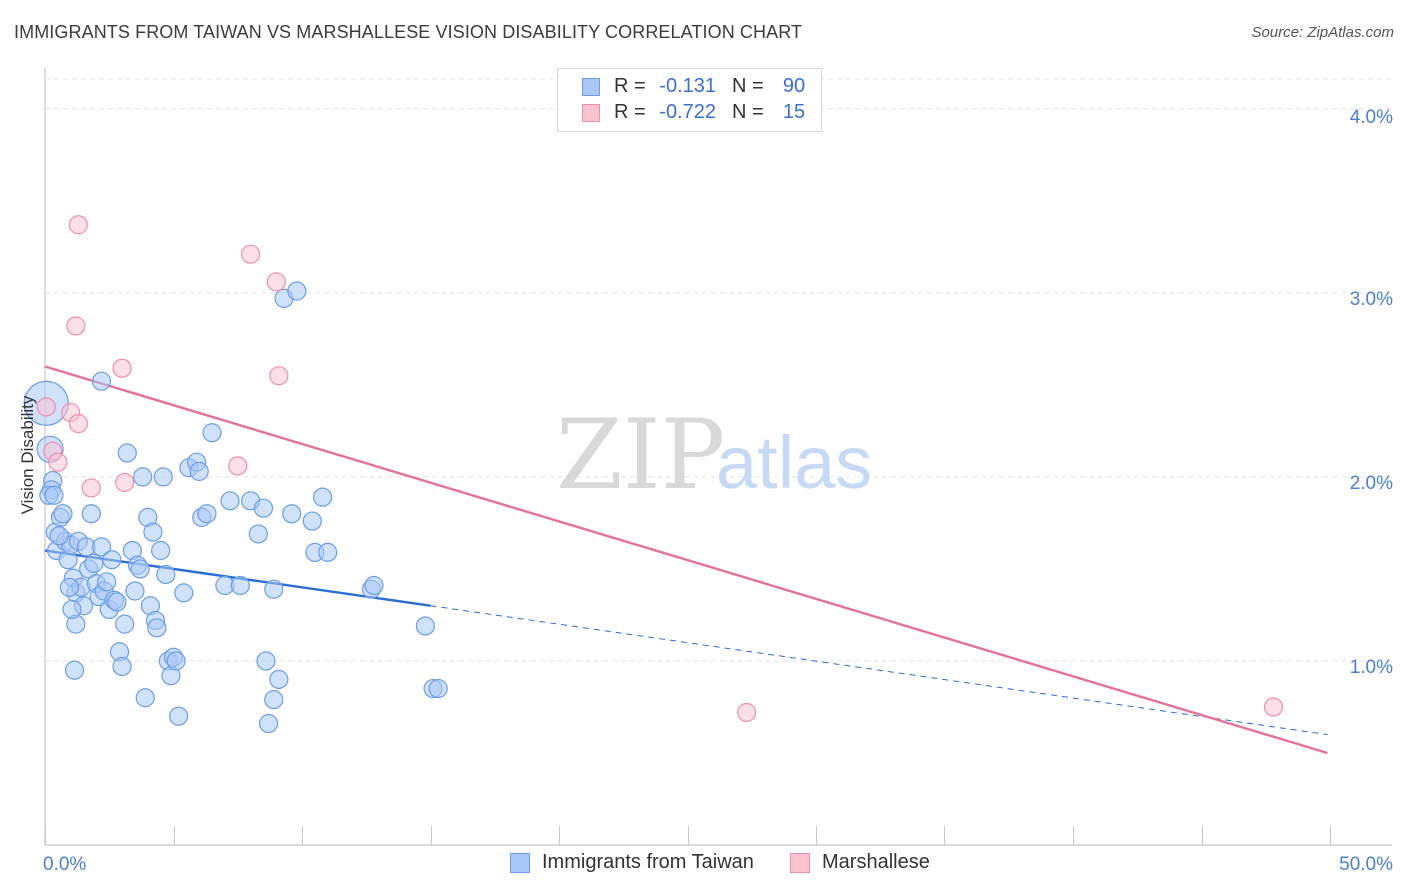 This screenshot has width=1406, height=892. I want to click on y-tick-label: 2.0%, so click(1371, 483).